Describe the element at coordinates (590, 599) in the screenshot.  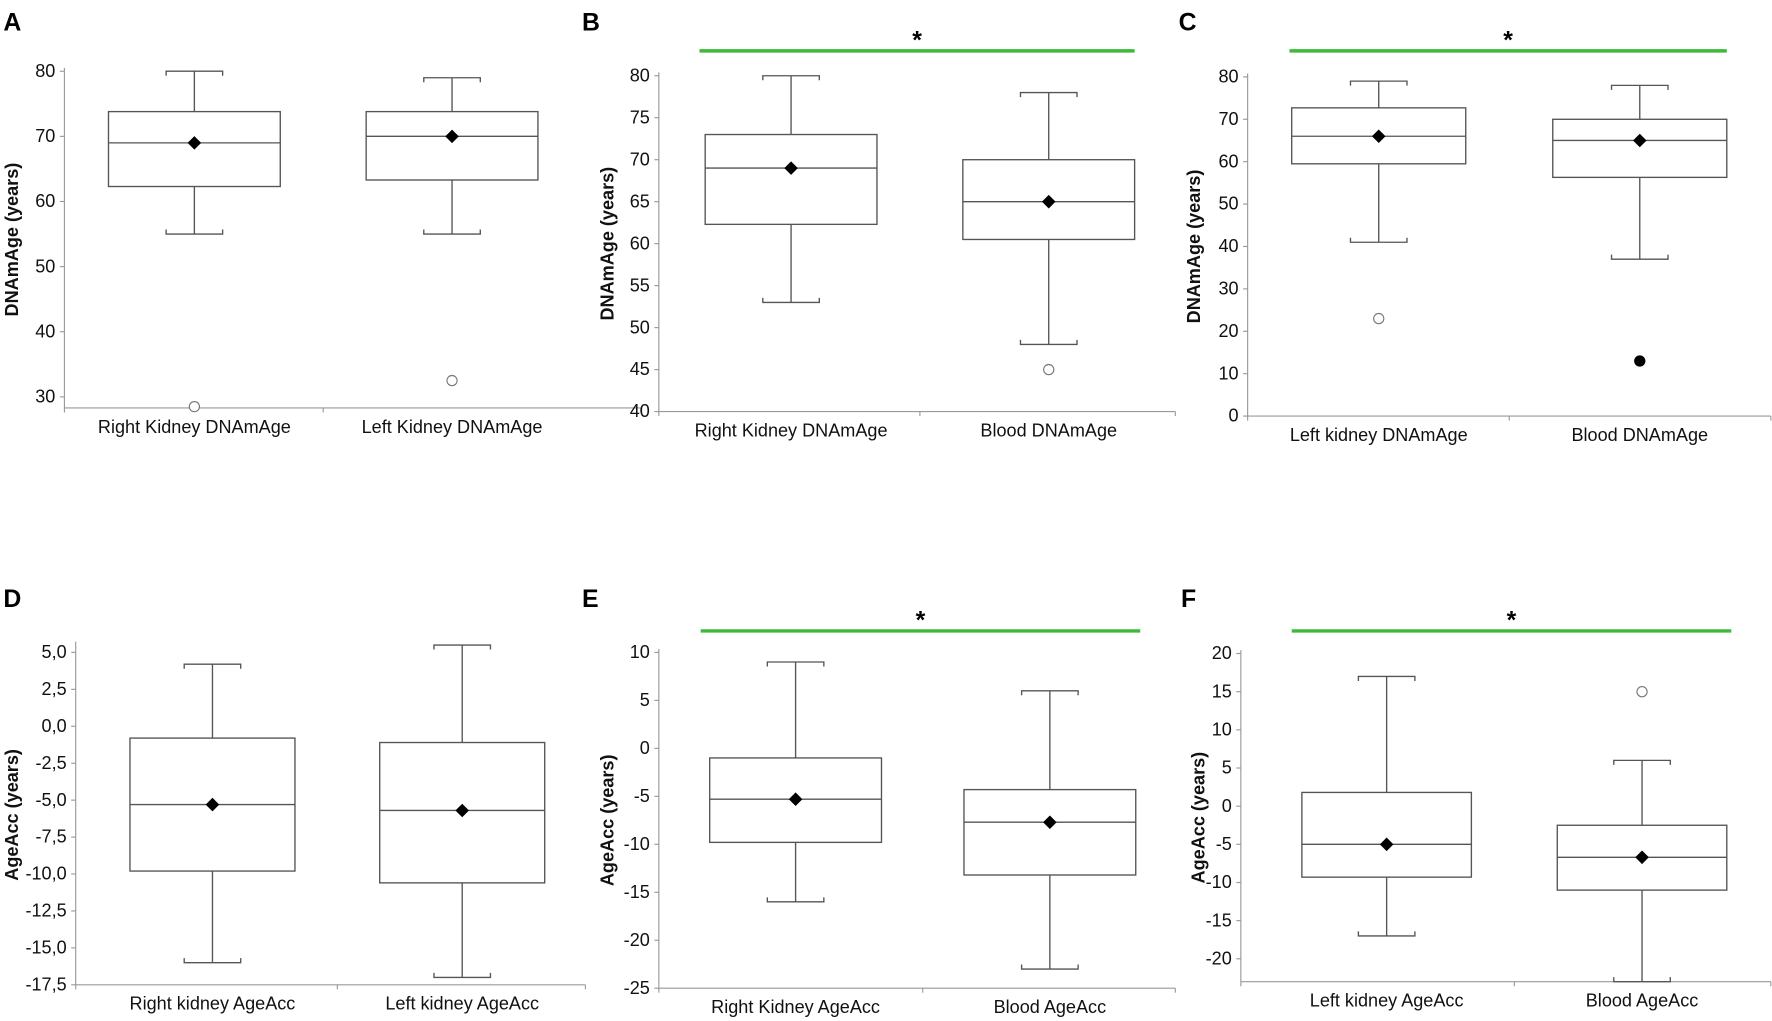
I see `panel-label: E` at that location.